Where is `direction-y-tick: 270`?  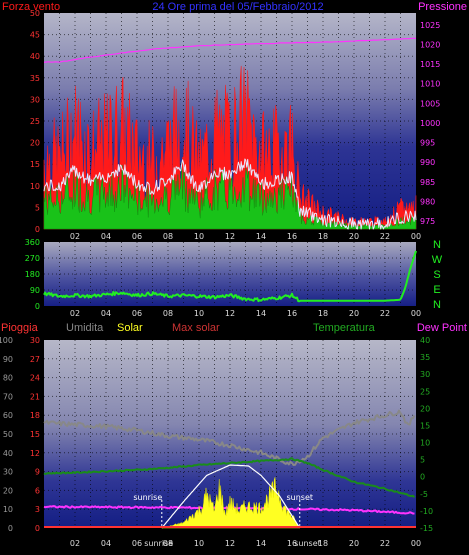
direction-y-tick: 270 is located at coordinates (32, 258).